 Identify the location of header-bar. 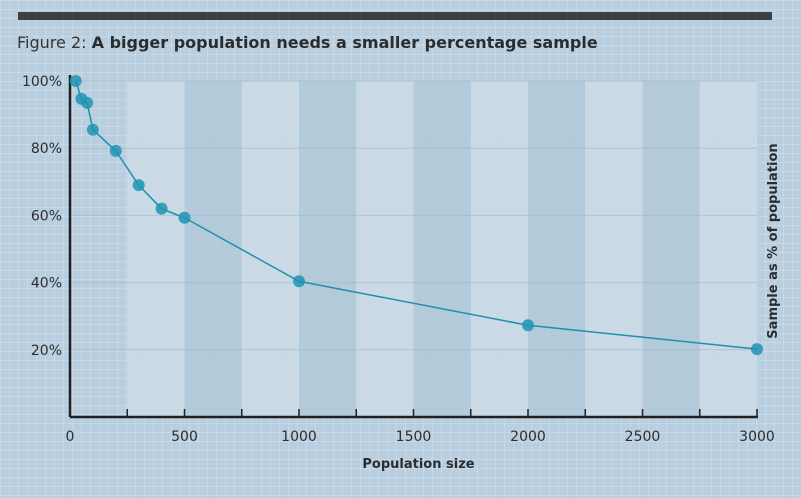
(395, 16).